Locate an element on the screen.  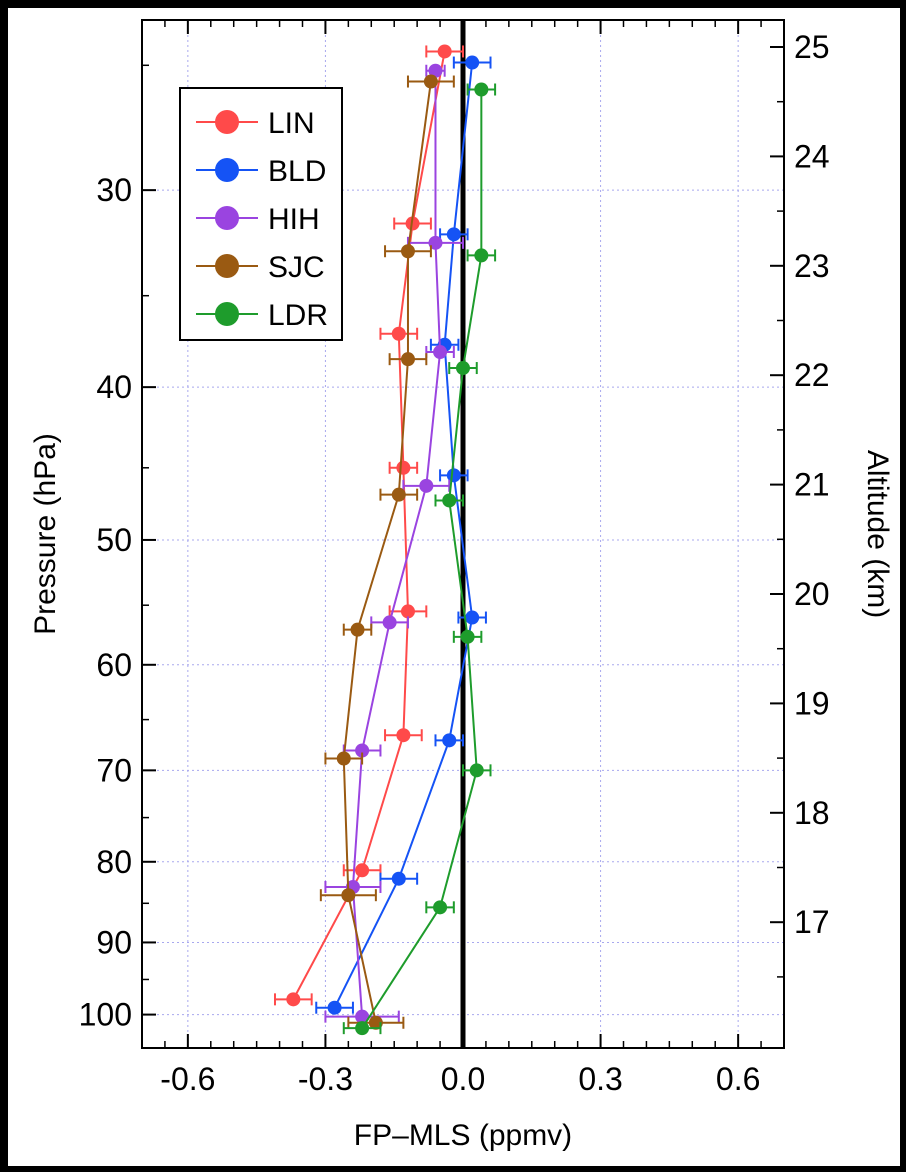
x-tick-label: -0.3 is located at coordinates (325, 1079).